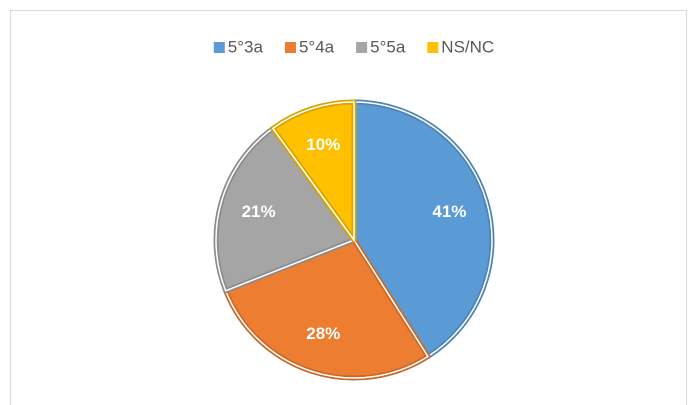  Describe the element at coordinates (317, 46) in the screenshot. I see `legend-label: 5°4a` at that location.